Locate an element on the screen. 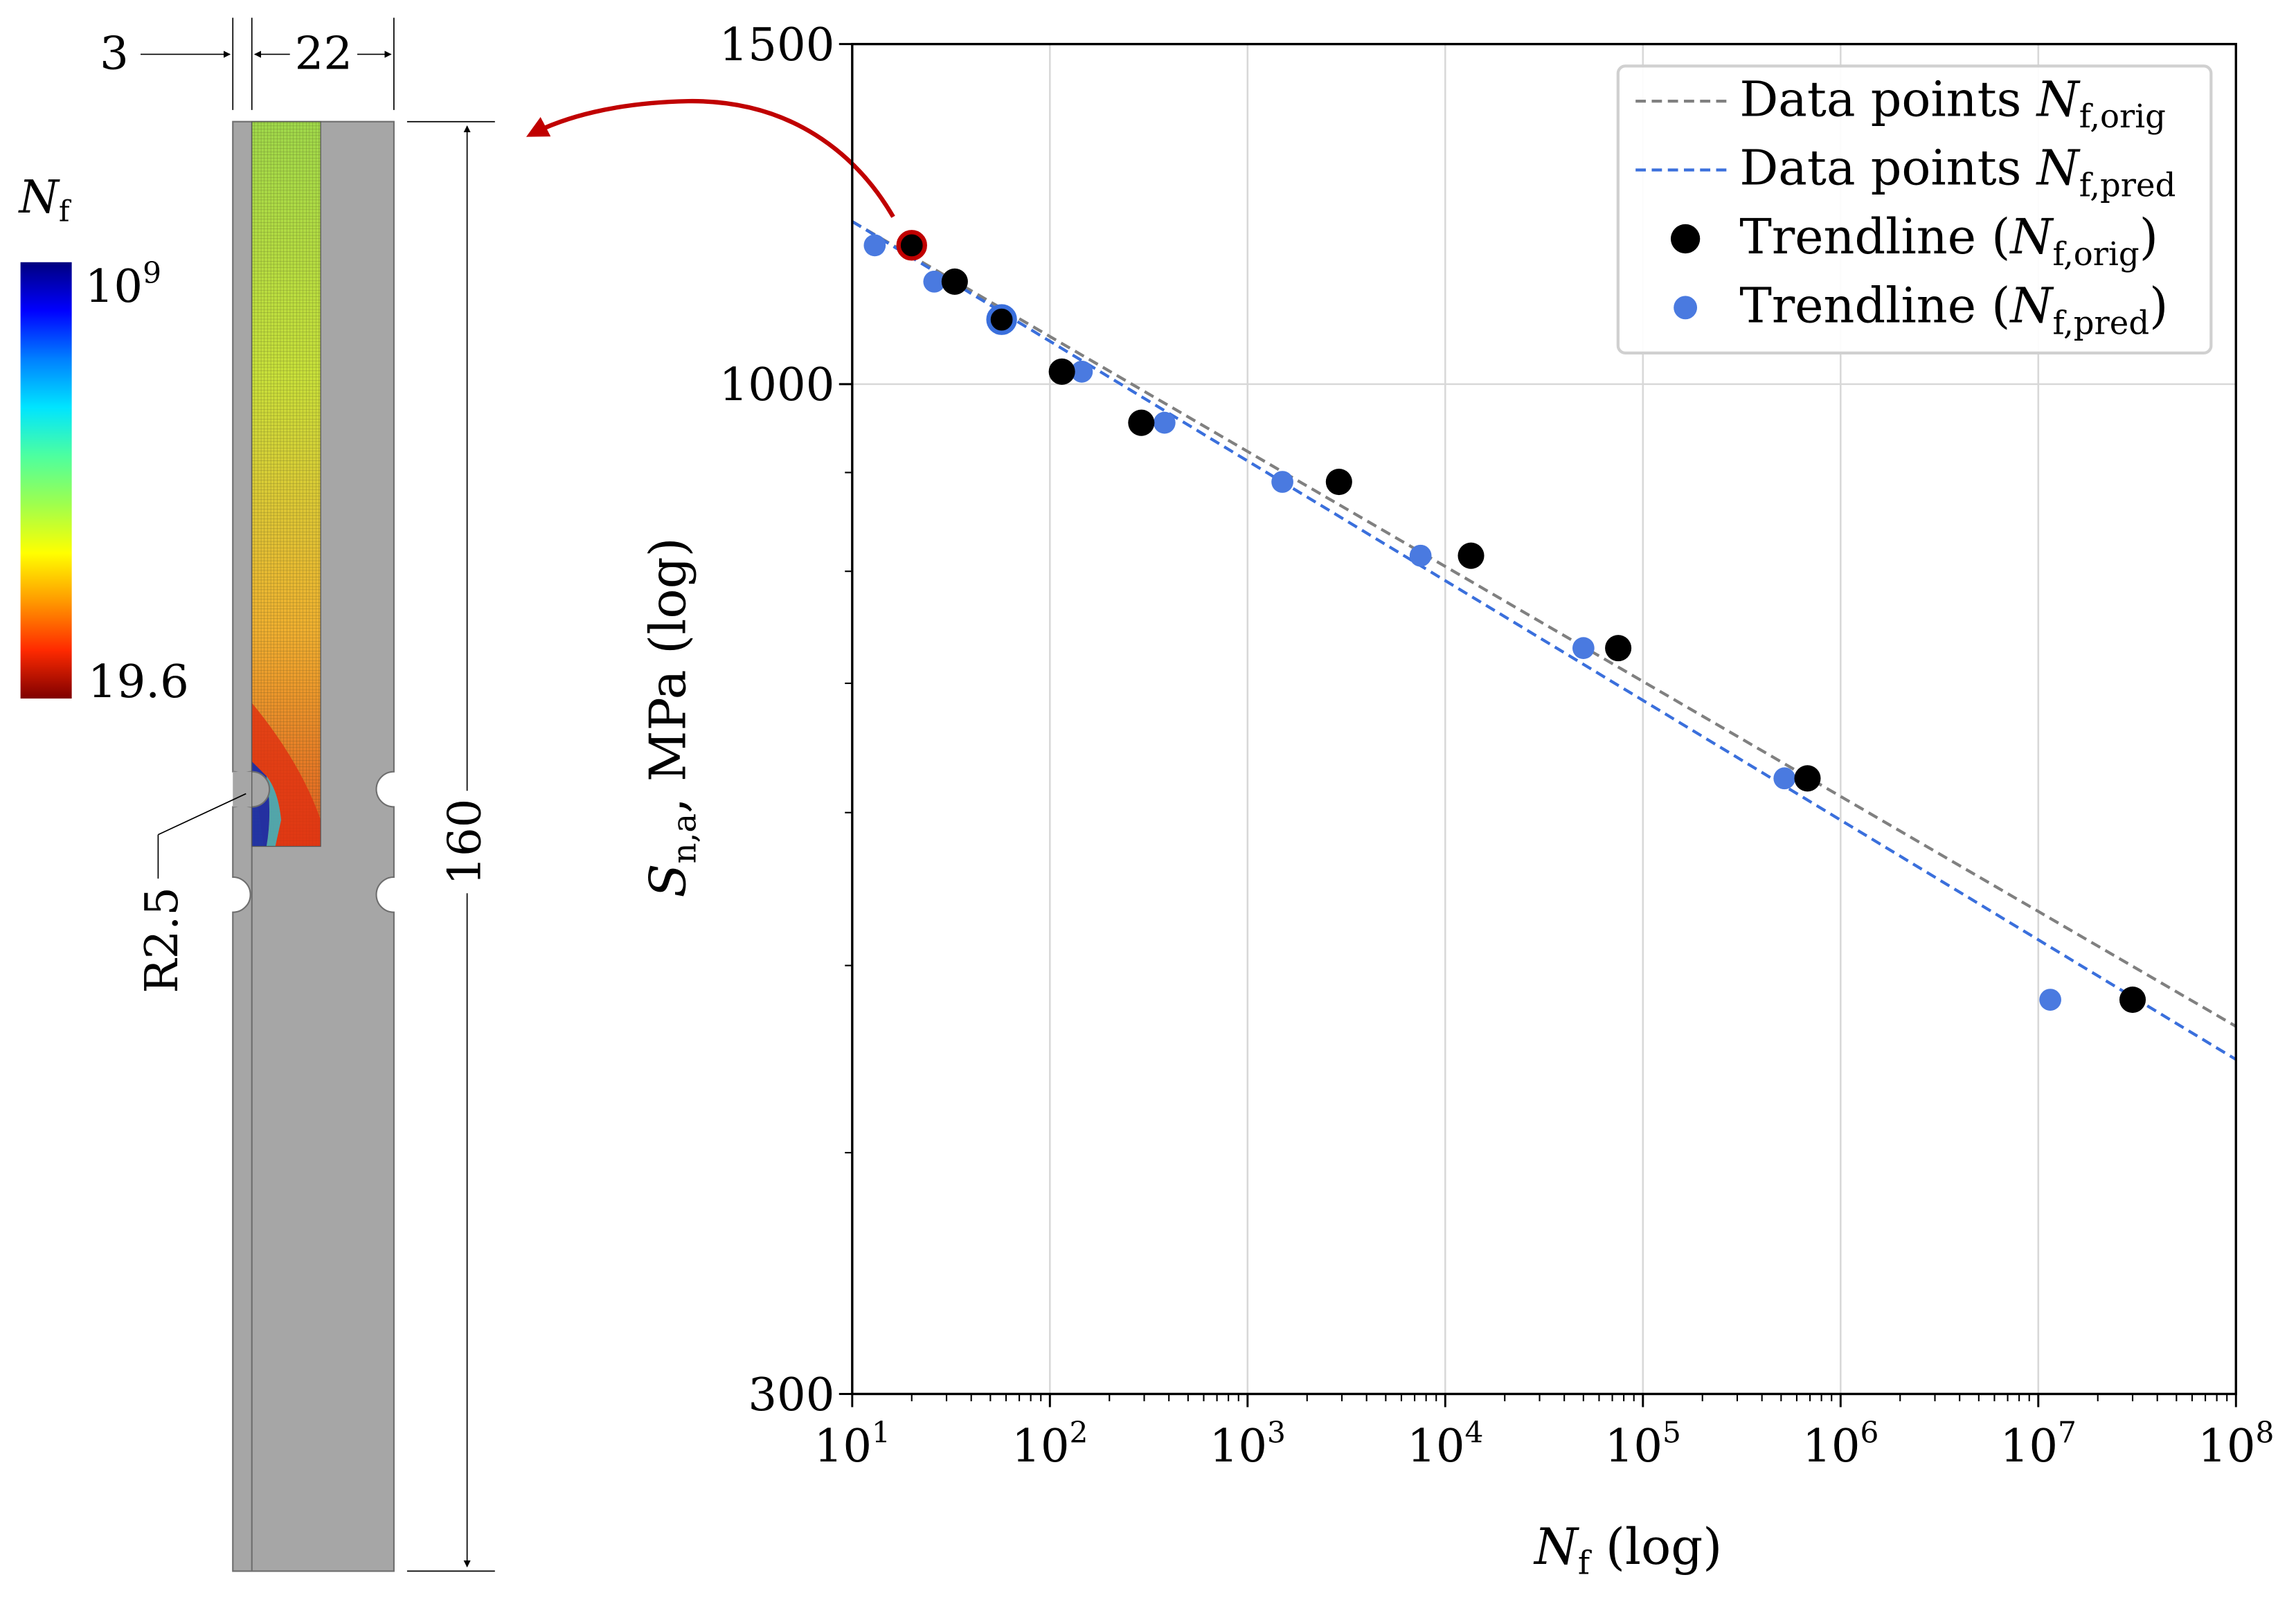  x-tick-label: 10¹ is located at coordinates (852, 1443).